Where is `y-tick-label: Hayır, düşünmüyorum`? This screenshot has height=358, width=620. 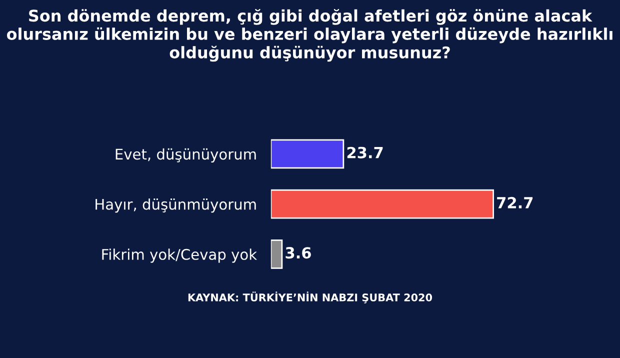 y-tick-label: Hayır, düşünmüyorum is located at coordinates (176, 205).